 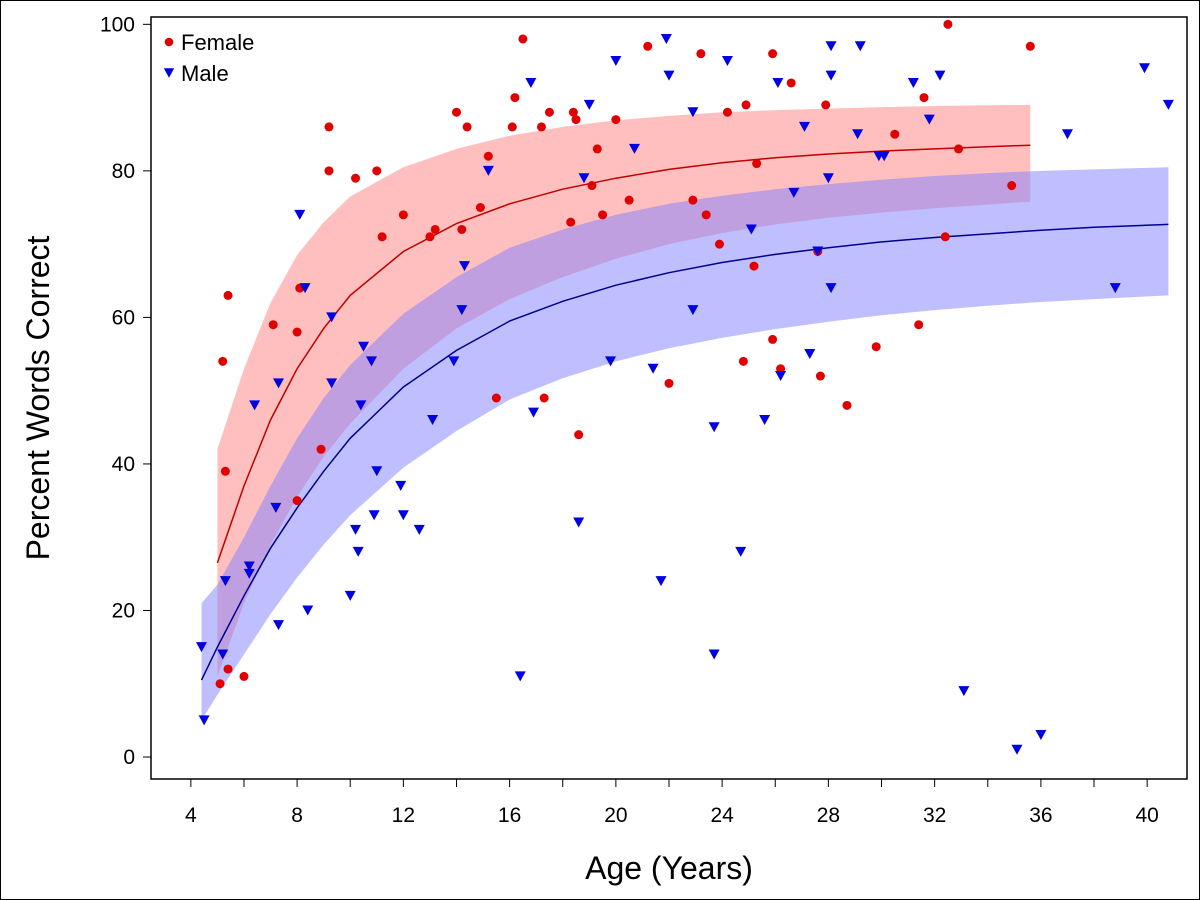 I want to click on legend-male-label: Male, so click(x=205, y=73).